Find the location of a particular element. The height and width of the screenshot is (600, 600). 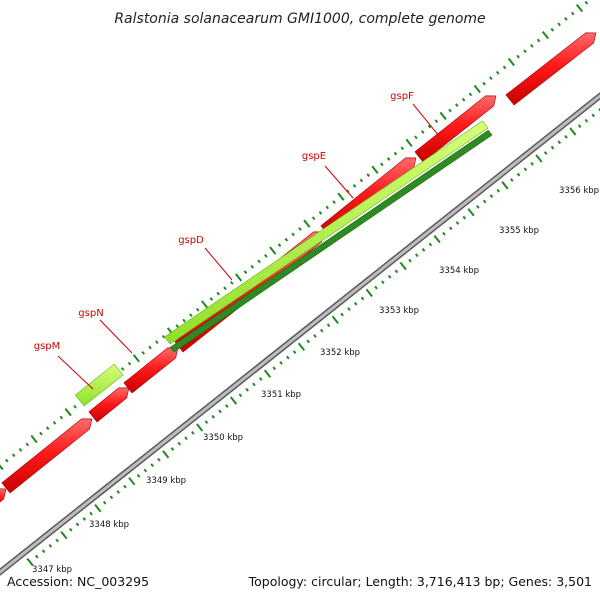

scale-label-3354: 3354 kbp is located at coordinates (459, 271).